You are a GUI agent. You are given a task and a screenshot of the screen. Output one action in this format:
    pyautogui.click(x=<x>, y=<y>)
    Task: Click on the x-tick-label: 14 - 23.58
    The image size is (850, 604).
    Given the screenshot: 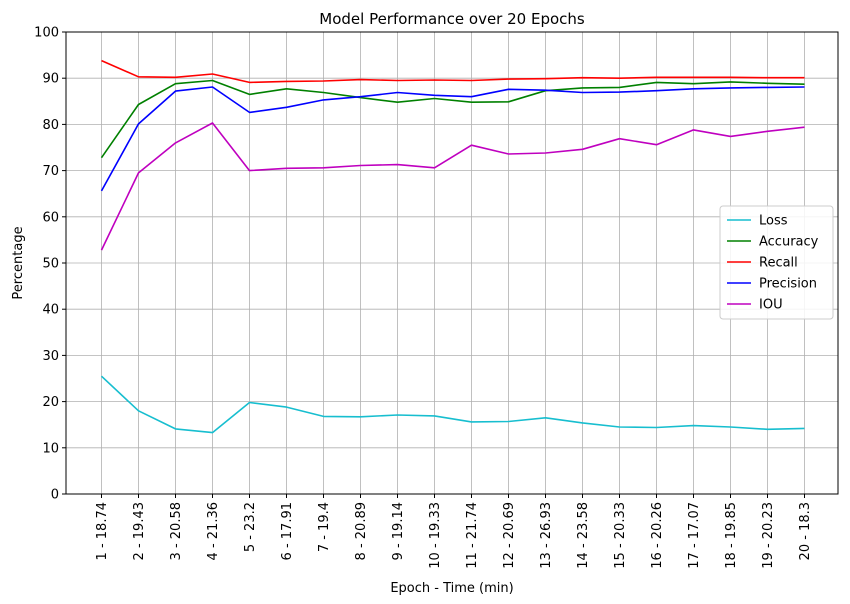 What is the action you would take?
    pyautogui.click(x=583, y=535)
    